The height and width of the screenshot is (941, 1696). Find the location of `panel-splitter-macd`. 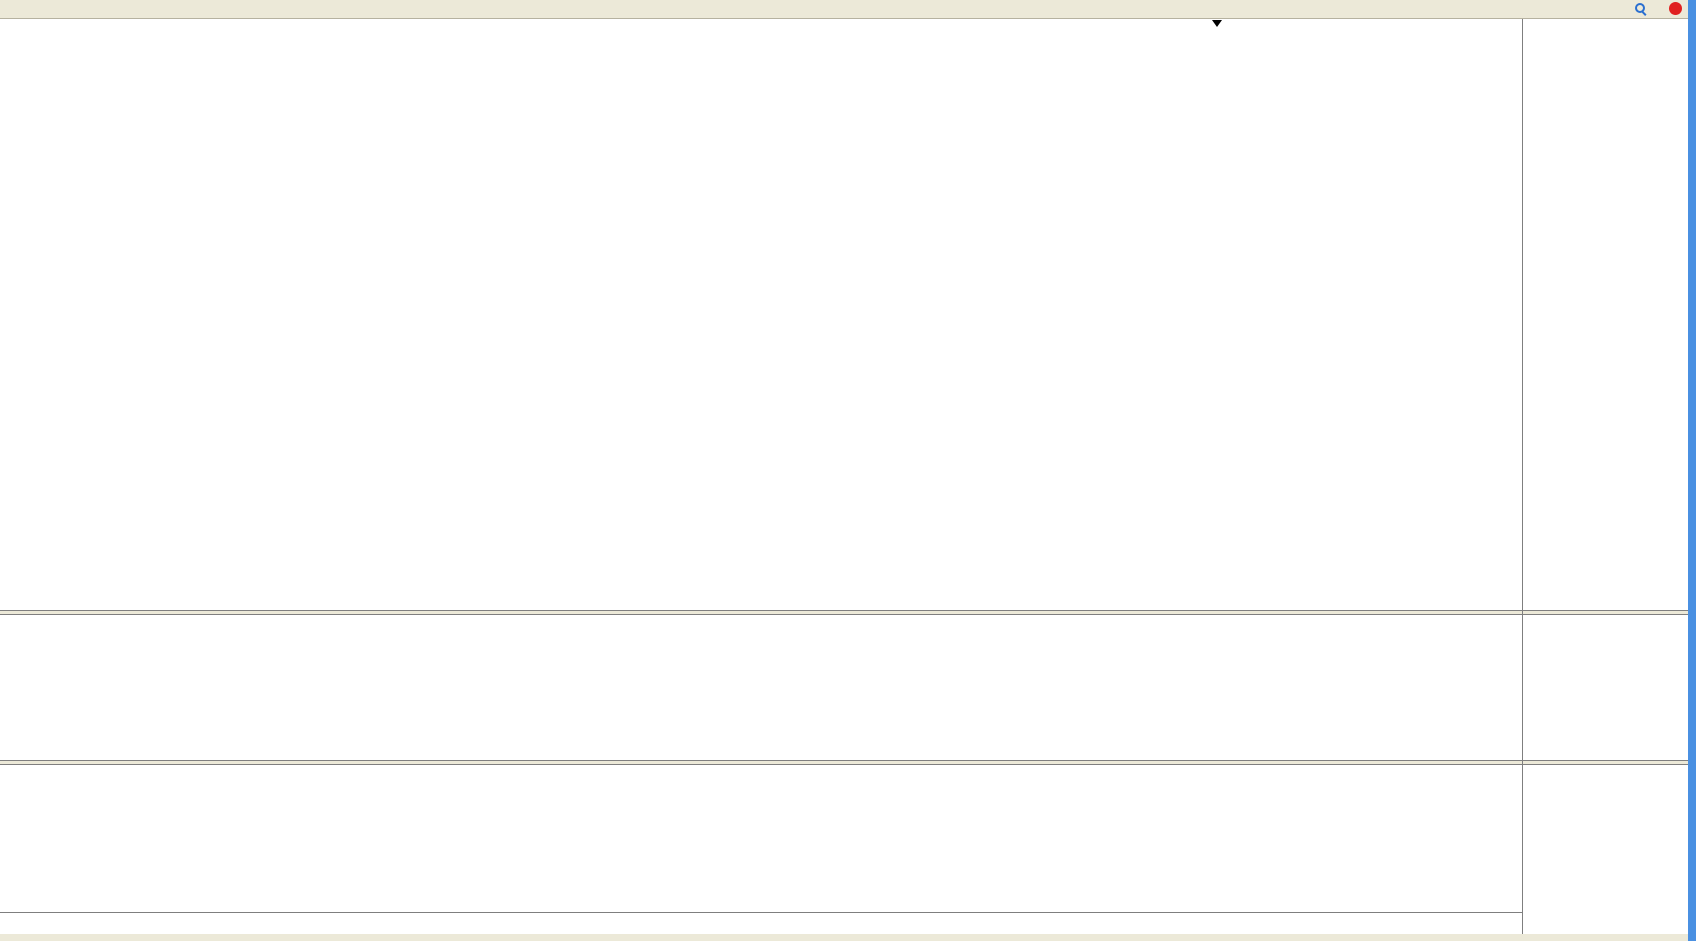

panel-splitter-macd is located at coordinates (844, 612).